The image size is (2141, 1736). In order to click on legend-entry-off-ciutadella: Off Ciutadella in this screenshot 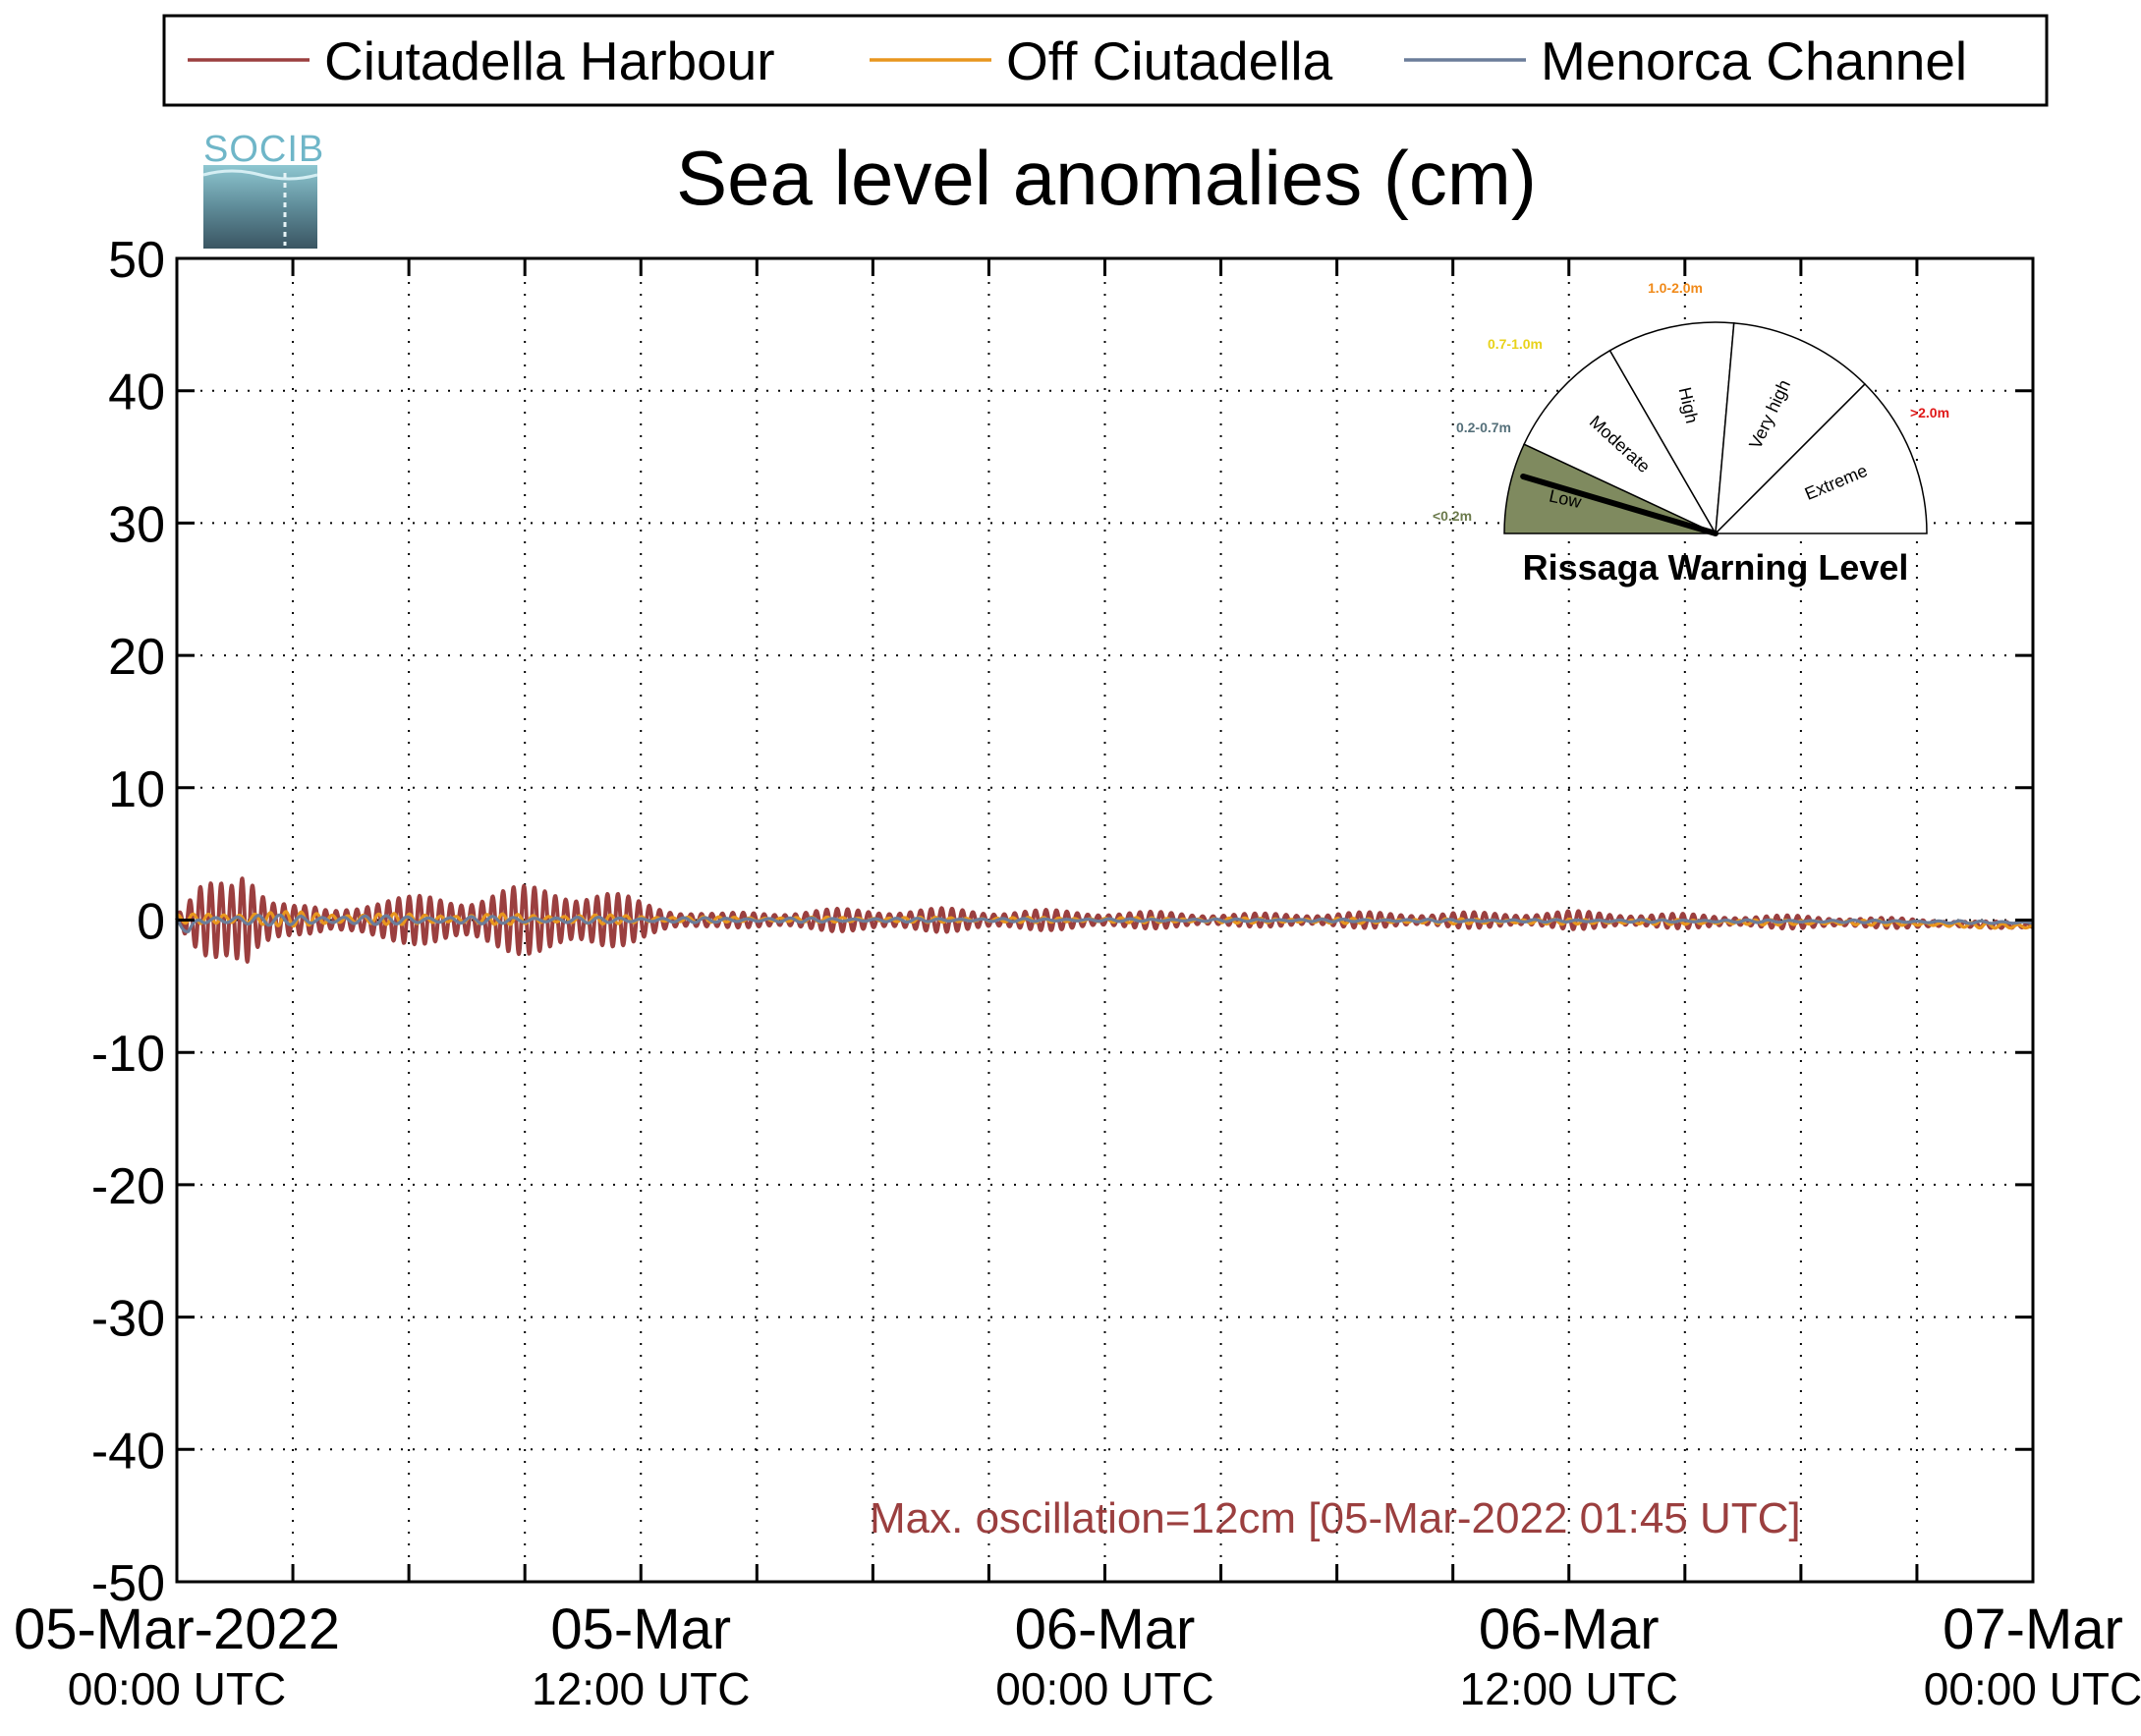, I will do `click(1101, 60)`.